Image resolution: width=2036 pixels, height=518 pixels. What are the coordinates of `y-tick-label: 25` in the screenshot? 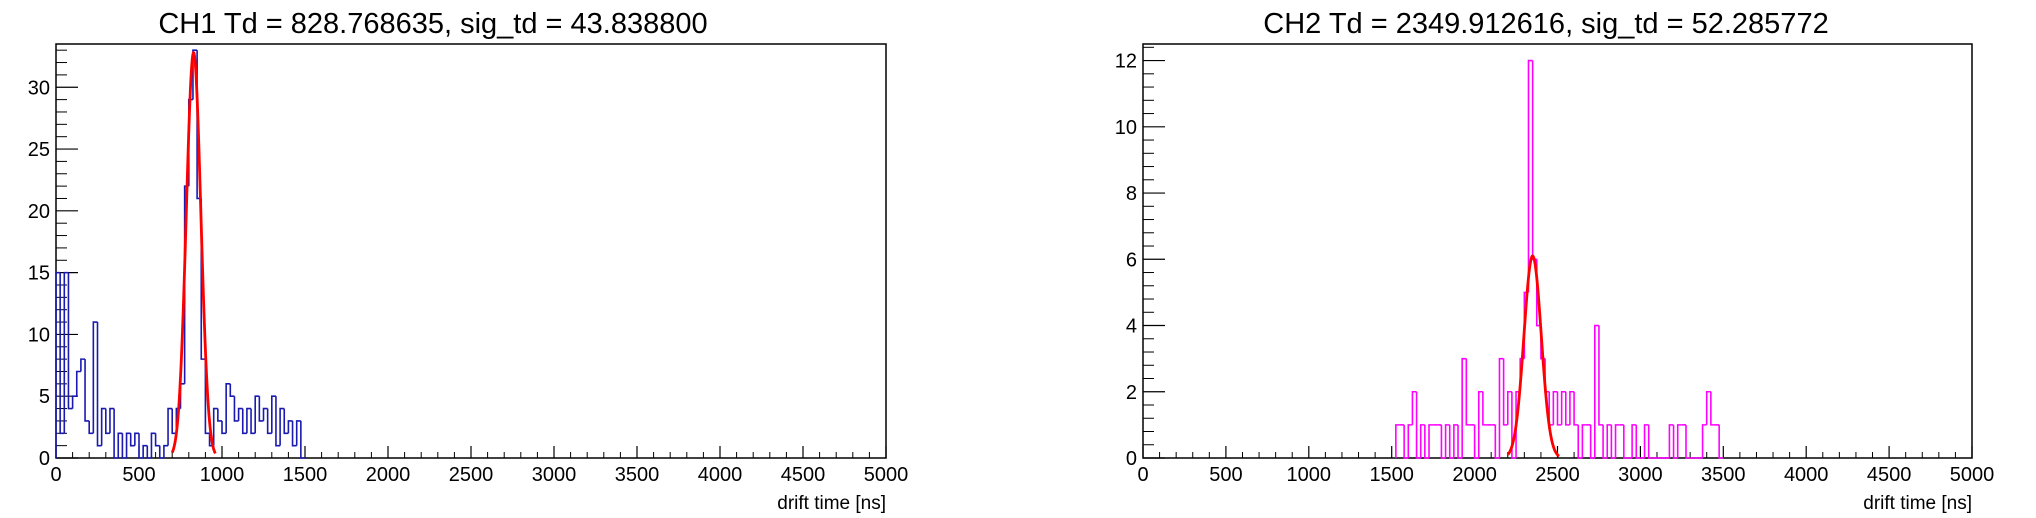 It's located at (39, 150).